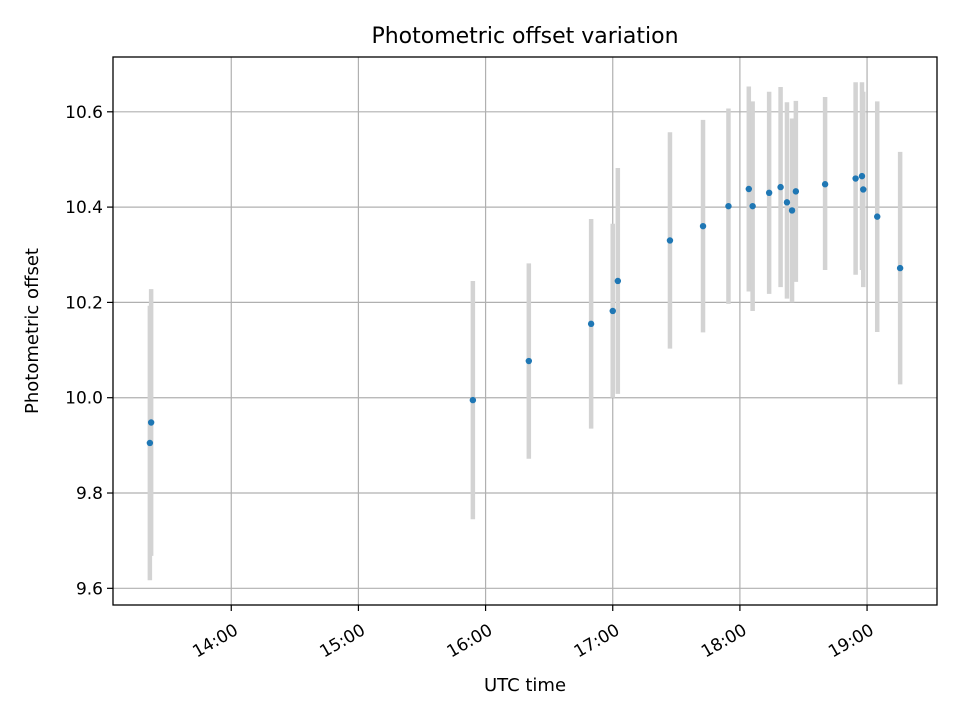  I want to click on y-axis-label: Photometric offset, so click(32, 331).